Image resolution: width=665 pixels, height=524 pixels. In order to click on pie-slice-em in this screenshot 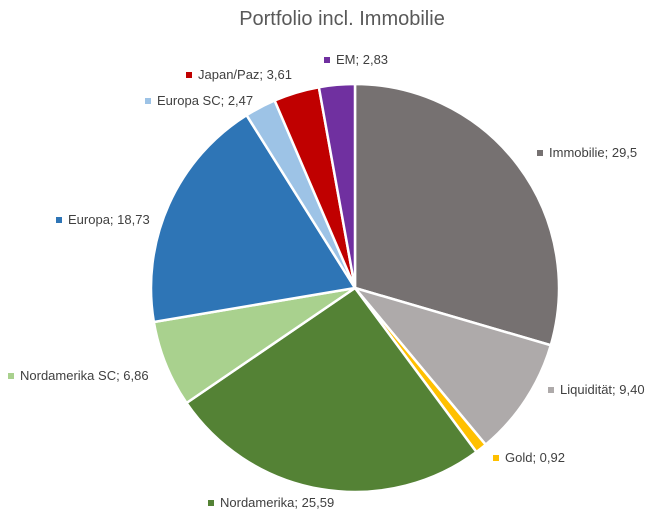, I will do `click(337, 186)`.